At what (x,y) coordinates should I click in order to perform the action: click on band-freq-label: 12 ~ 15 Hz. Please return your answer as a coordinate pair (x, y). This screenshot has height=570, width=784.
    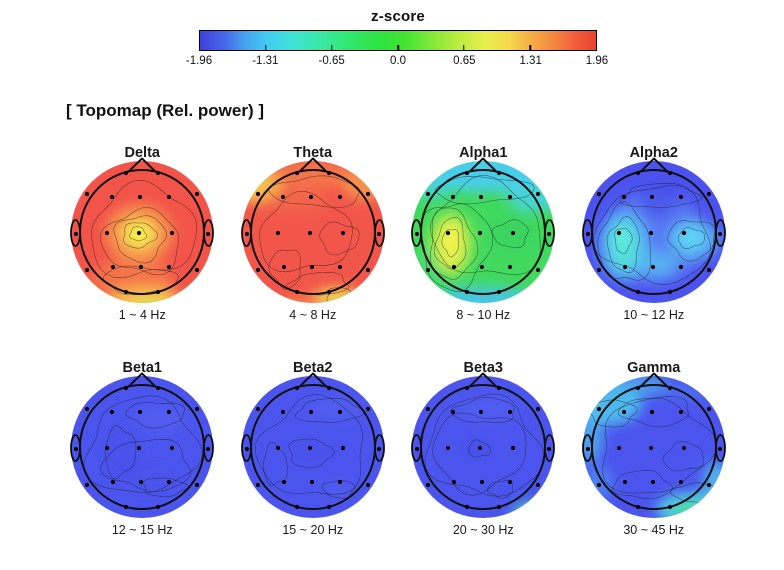
    Looking at the image, I should click on (142, 530).